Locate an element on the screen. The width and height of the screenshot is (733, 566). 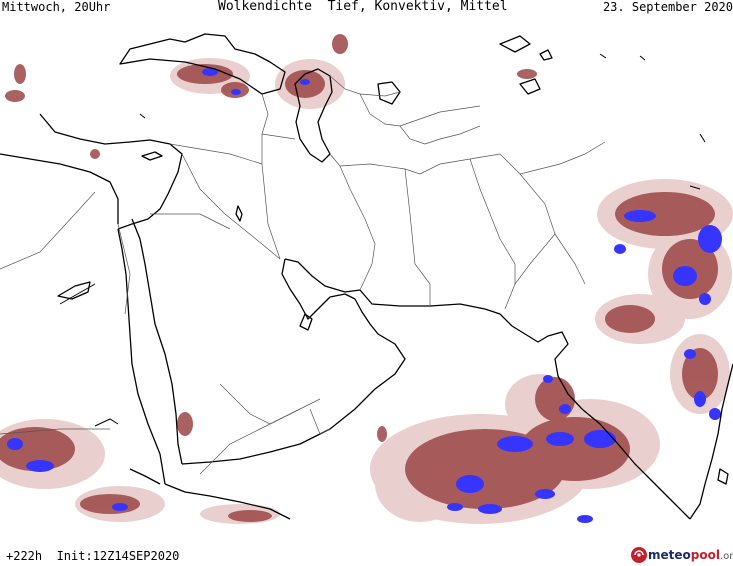
logo-text-tld: .org is located at coordinates (726, 556).